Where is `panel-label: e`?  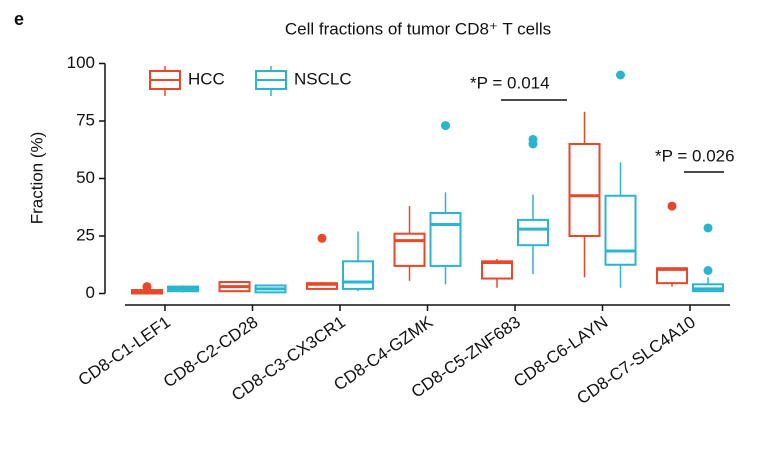 panel-label: e is located at coordinates (19, 19).